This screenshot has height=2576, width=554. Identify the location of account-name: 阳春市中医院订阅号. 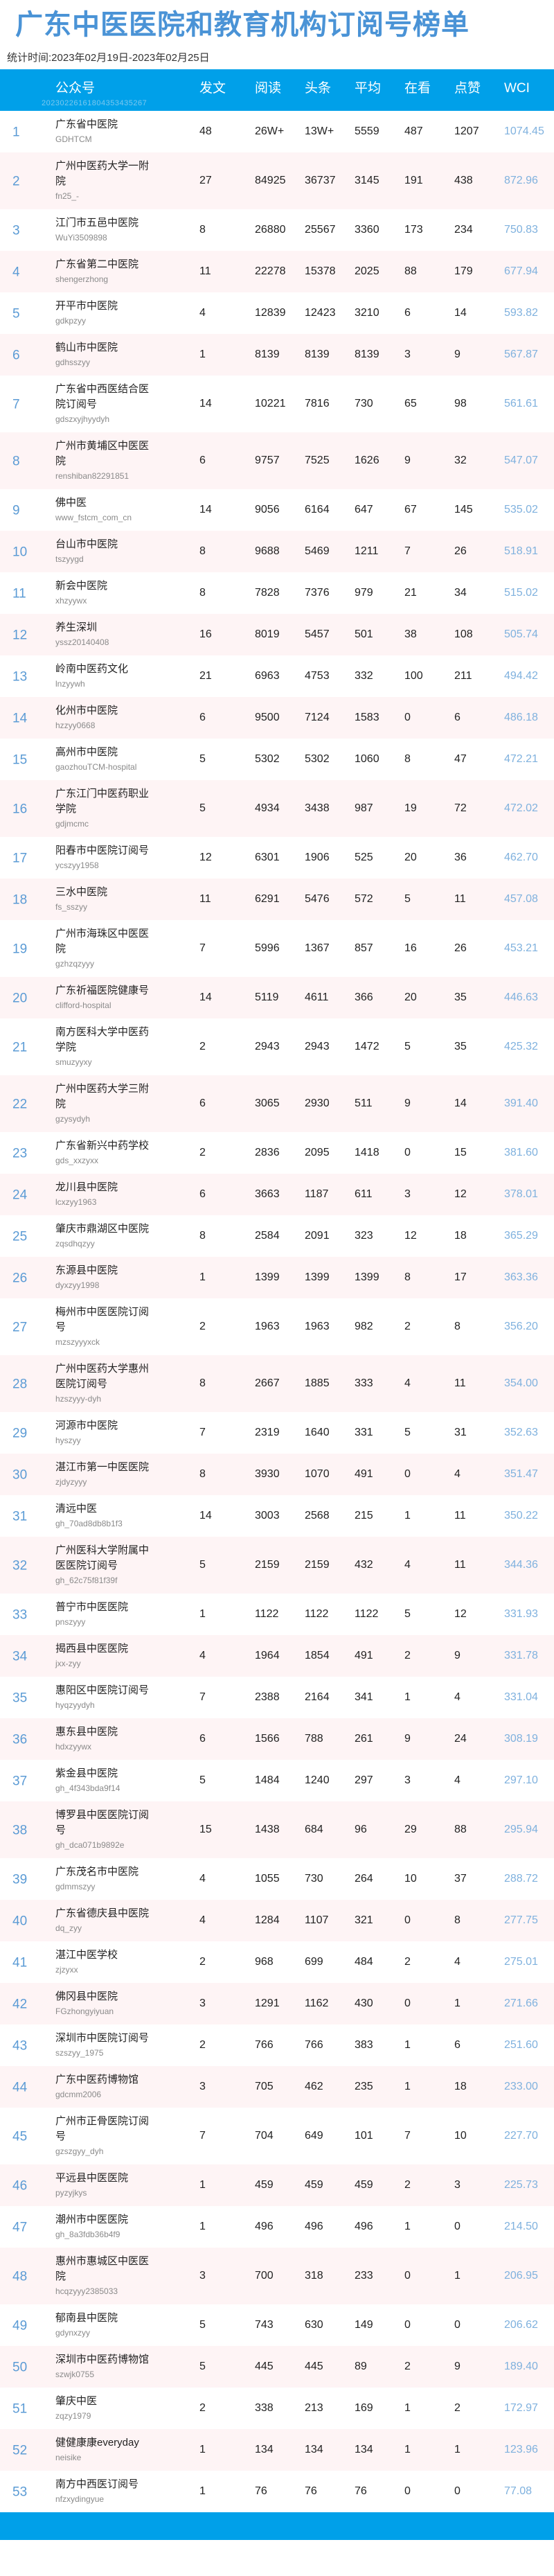
(102, 851).